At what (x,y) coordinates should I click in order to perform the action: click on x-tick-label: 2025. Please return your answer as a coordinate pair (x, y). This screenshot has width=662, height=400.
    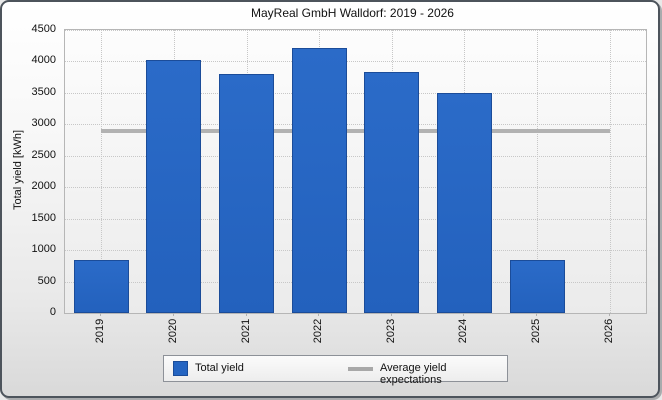
    Looking at the image, I should click on (536, 331).